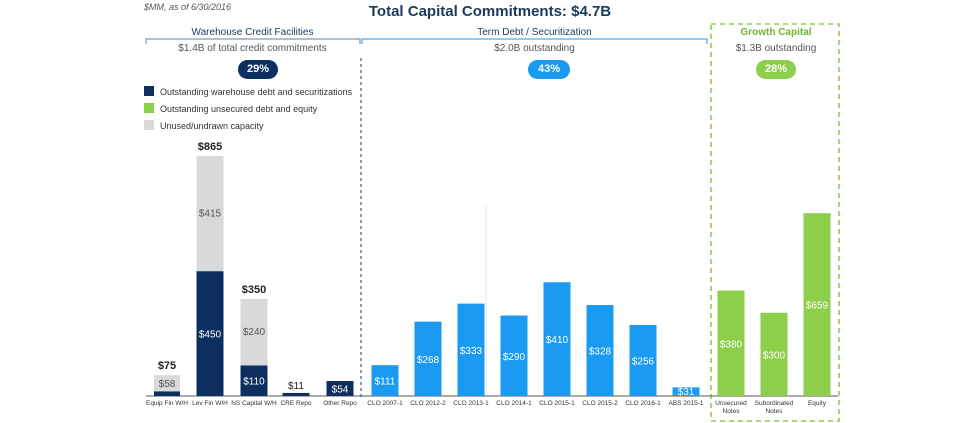 This screenshot has height=423, width=980. What do you see at coordinates (167, 366) in the screenshot?
I see `total-label: $75` at bounding box center [167, 366].